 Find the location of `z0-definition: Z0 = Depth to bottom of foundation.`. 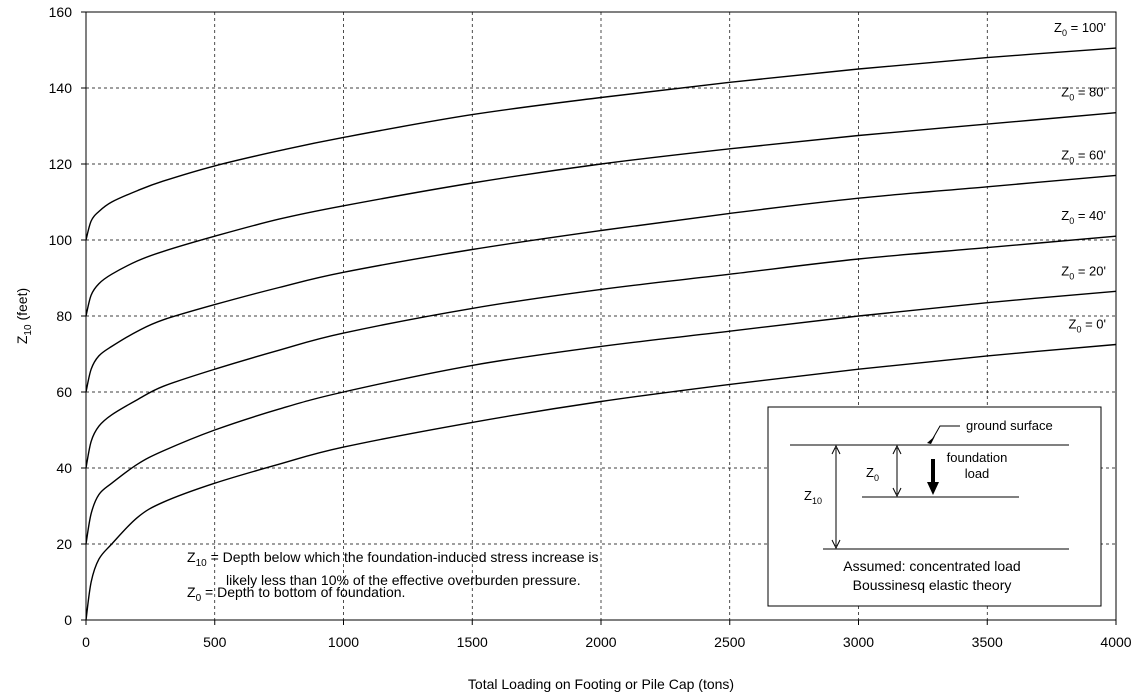

z0-definition: Z0 = Depth to bottom of foundation. is located at coordinates (296, 594).